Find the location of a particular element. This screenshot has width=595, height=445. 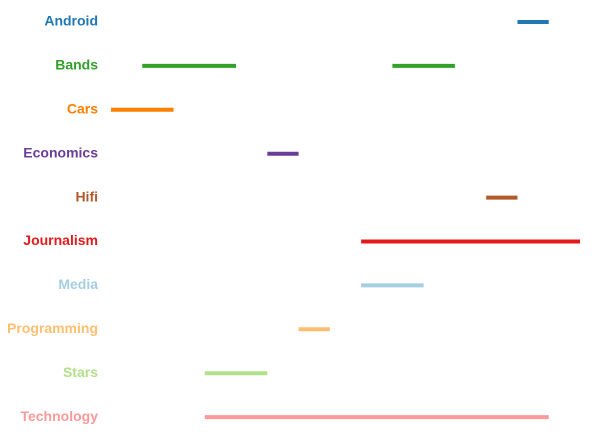

row-label: Economics is located at coordinates (60, 152).